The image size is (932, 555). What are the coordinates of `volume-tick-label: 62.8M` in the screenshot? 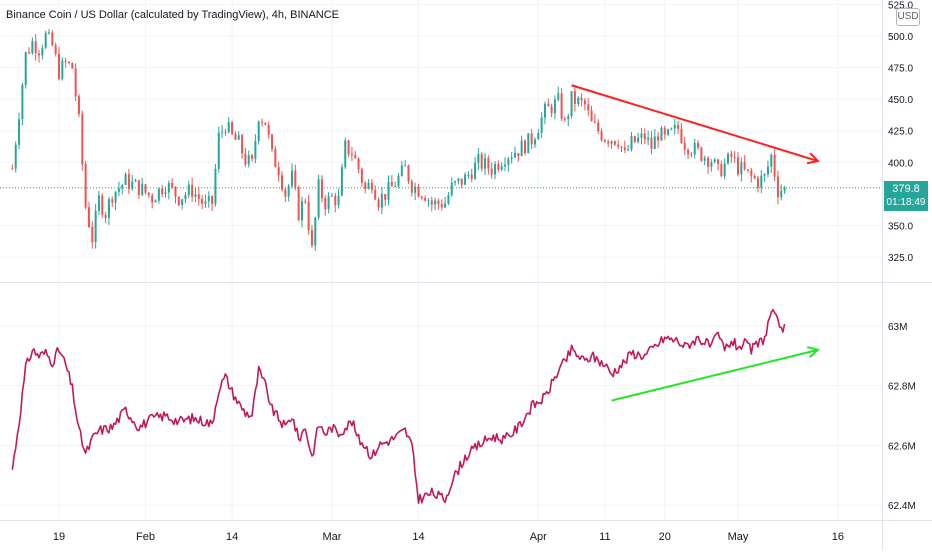 It's located at (902, 387).